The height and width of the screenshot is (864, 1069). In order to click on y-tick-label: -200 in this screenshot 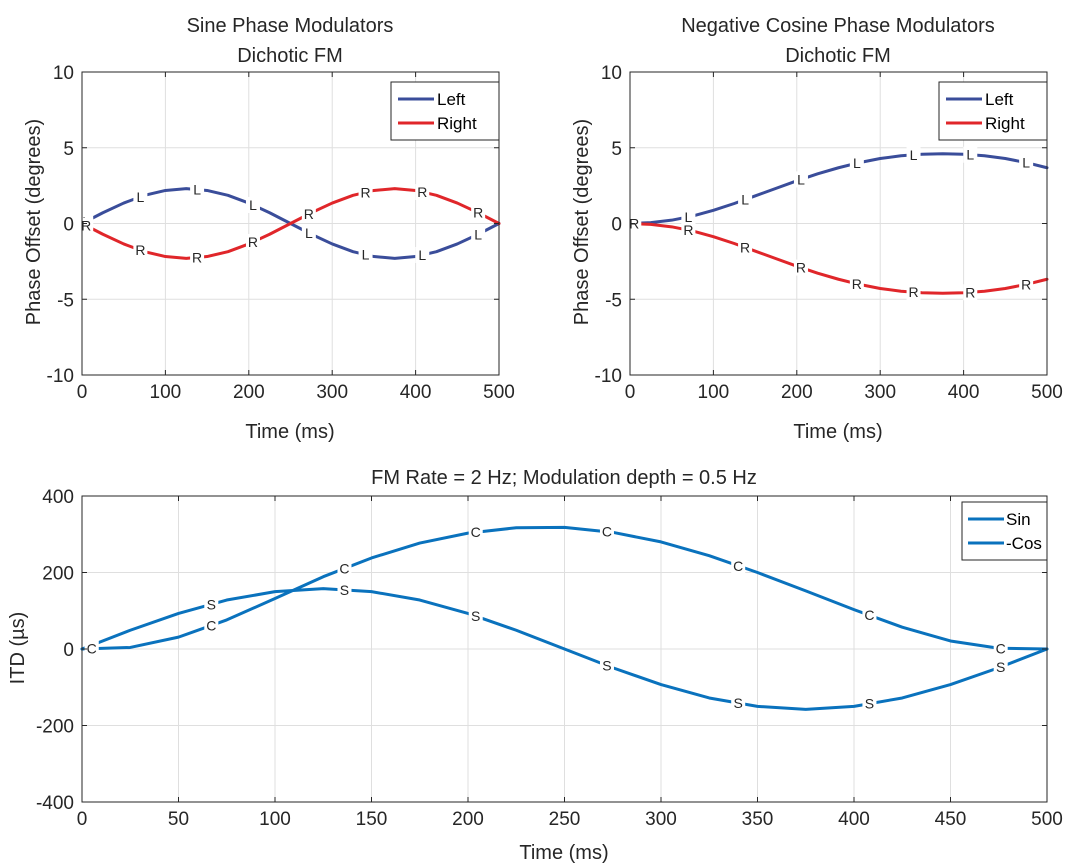, I will do `click(55, 727)`.